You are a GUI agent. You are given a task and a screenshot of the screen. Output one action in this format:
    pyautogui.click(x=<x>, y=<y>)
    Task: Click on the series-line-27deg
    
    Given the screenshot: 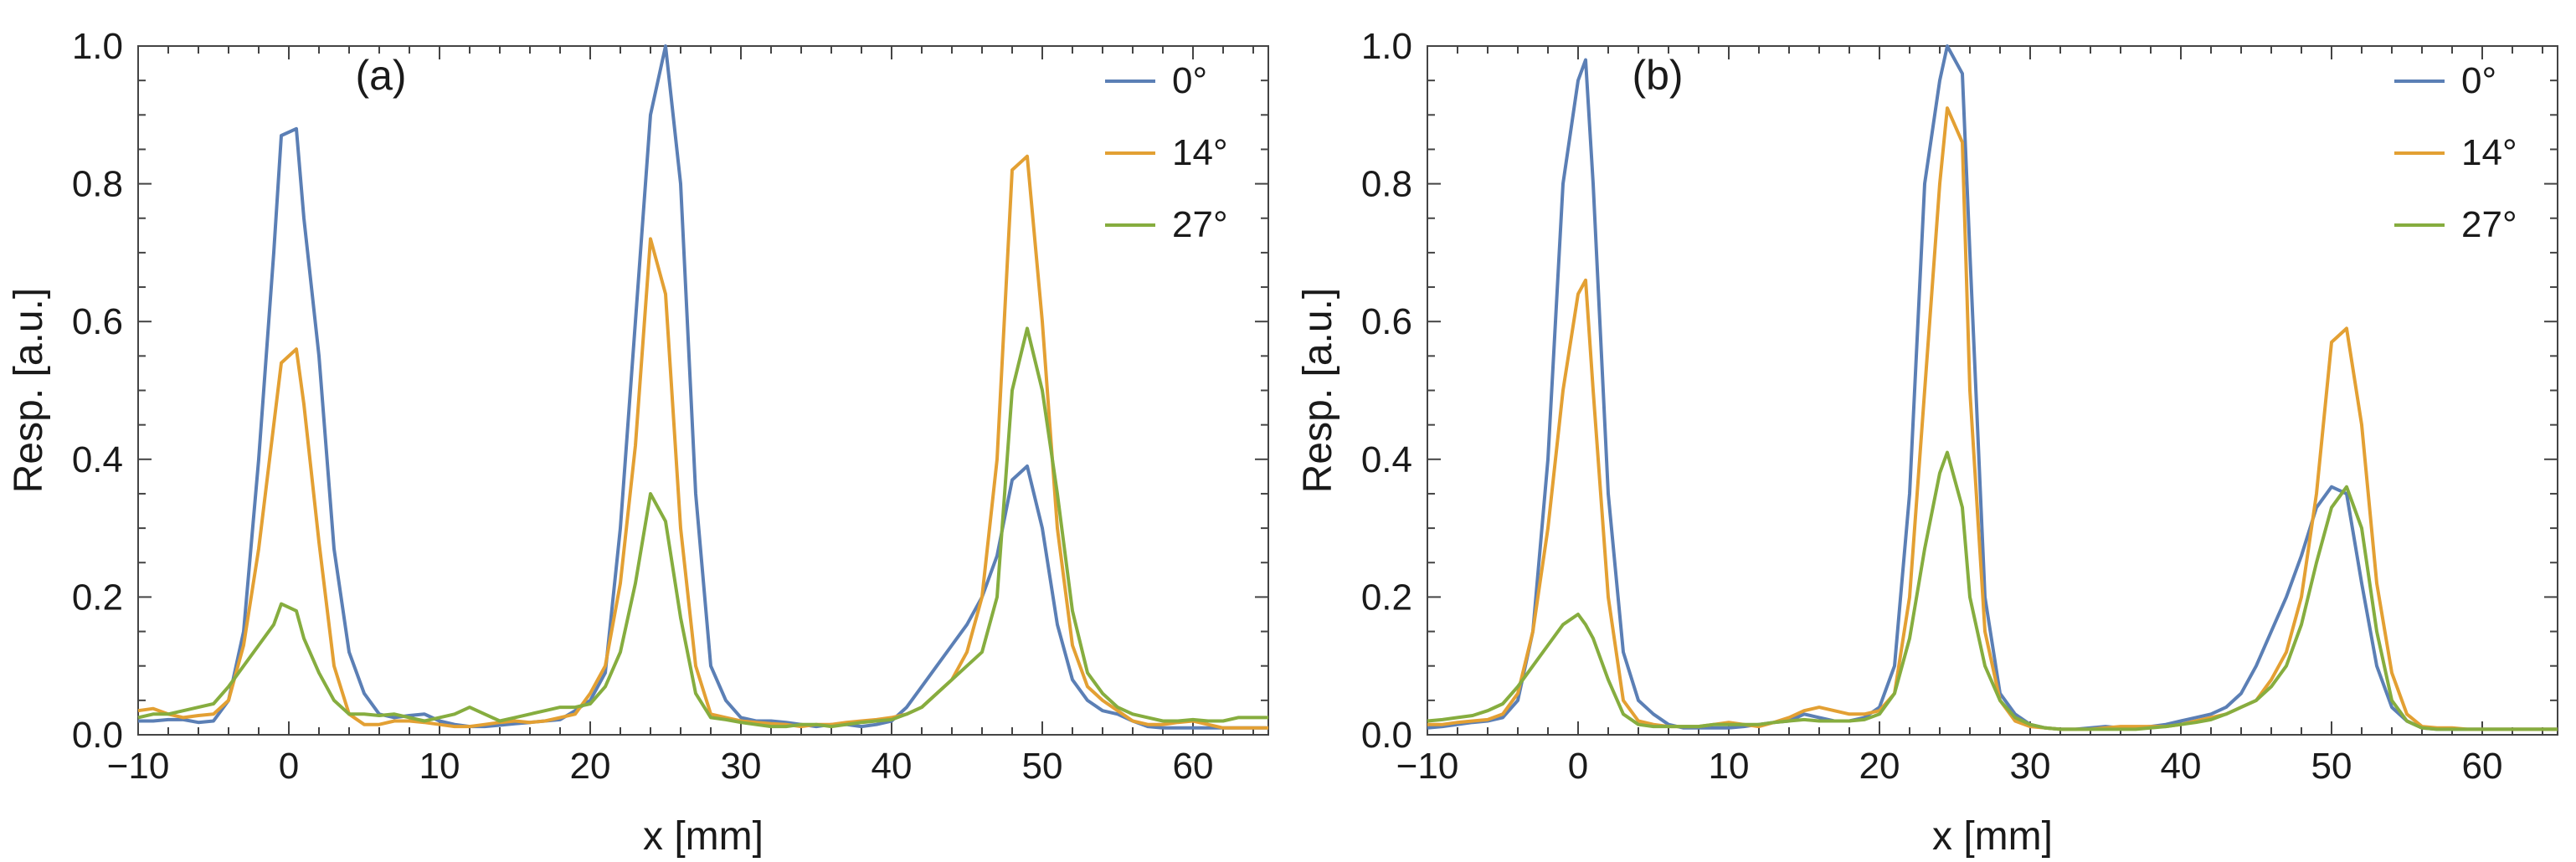 What is the action you would take?
    pyautogui.click(x=1993, y=590)
    